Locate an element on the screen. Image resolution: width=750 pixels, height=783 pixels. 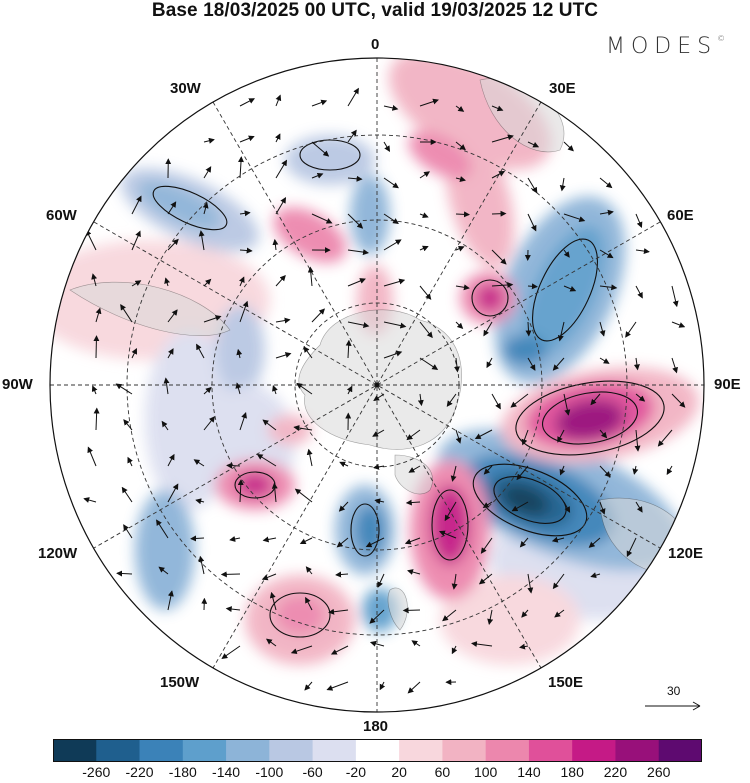
lon-label-180: 180 is located at coordinates (376, 726).